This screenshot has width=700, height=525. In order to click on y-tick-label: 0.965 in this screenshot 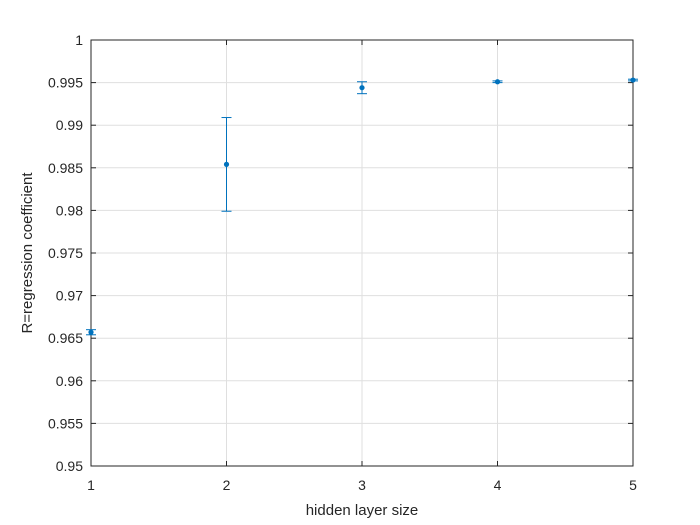, I will do `click(65, 338)`.